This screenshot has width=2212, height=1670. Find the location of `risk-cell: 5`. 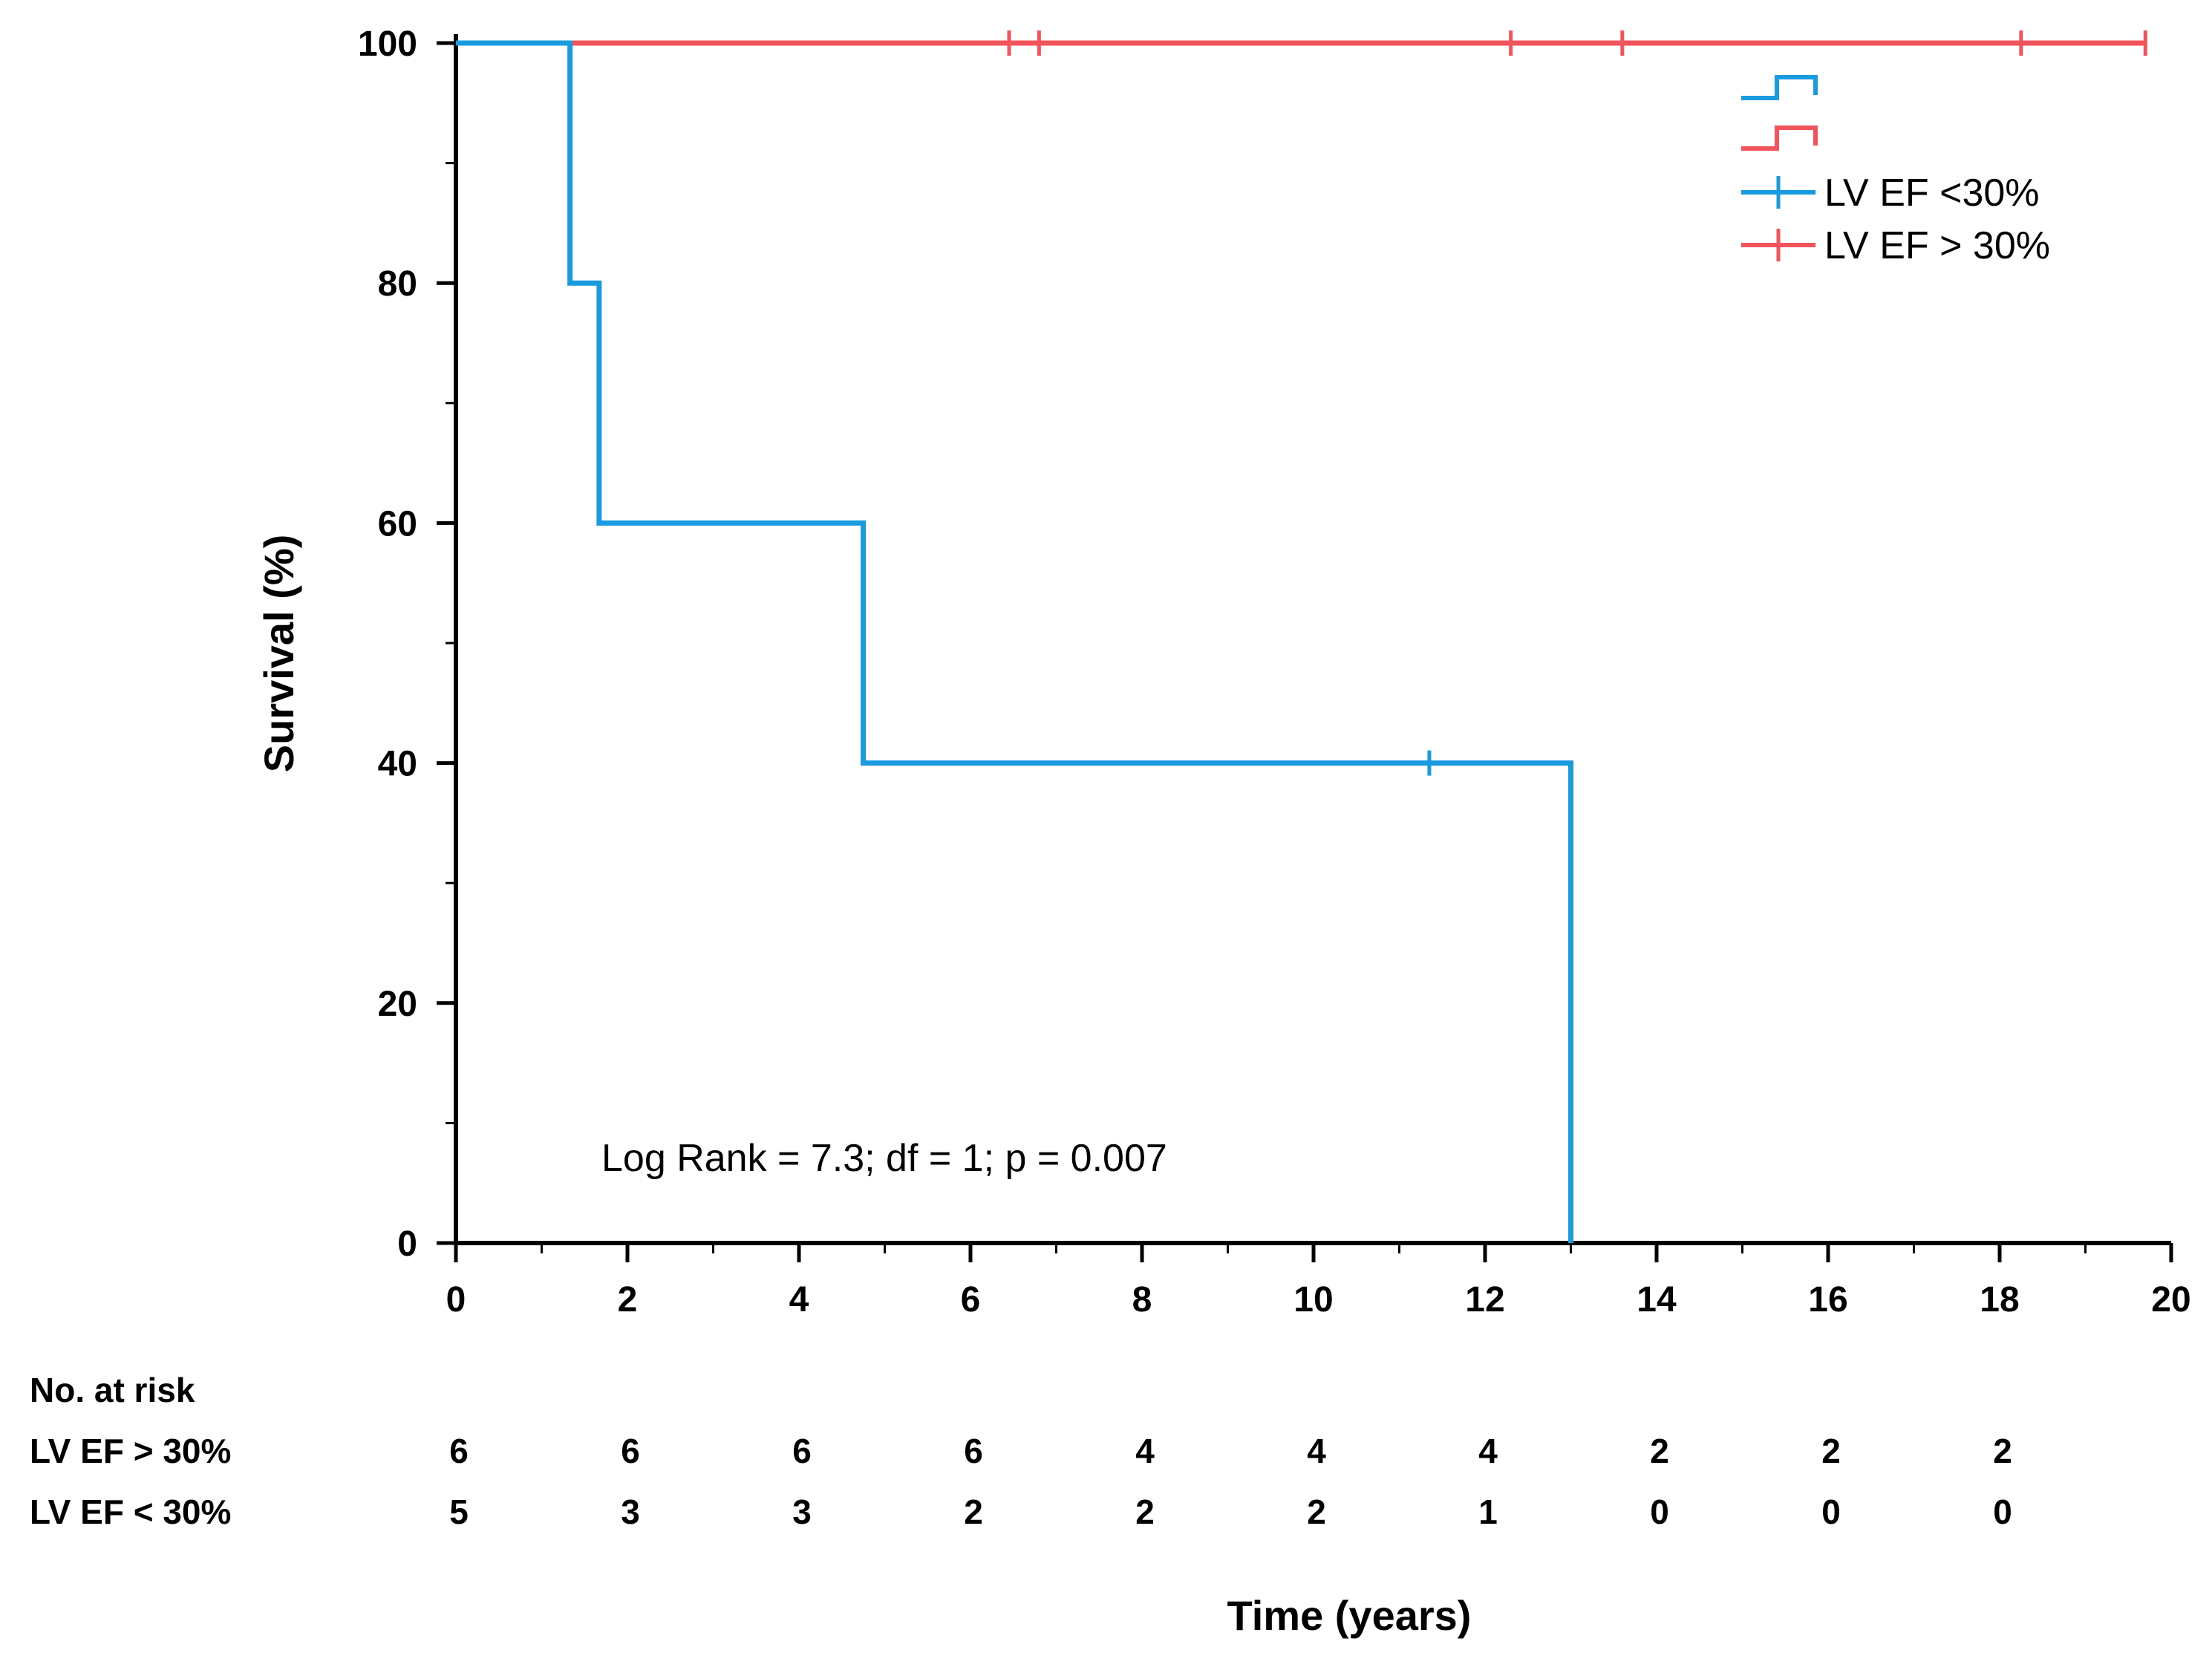

risk-cell: 5 is located at coordinates (459, 1512).